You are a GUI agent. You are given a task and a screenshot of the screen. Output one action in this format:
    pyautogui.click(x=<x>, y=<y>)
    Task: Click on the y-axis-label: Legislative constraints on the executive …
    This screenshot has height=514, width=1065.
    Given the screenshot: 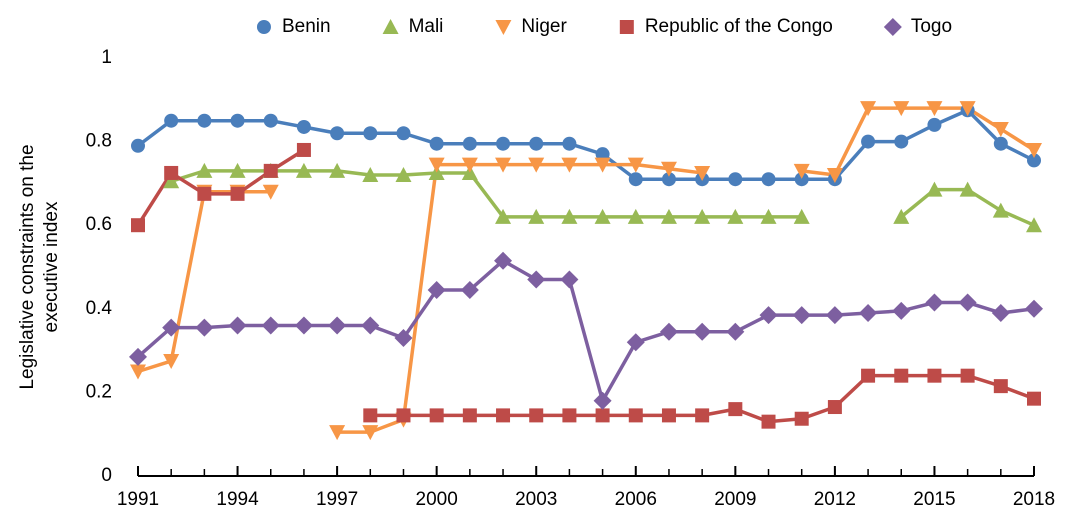 What is the action you would take?
    pyautogui.click(x=39, y=266)
    